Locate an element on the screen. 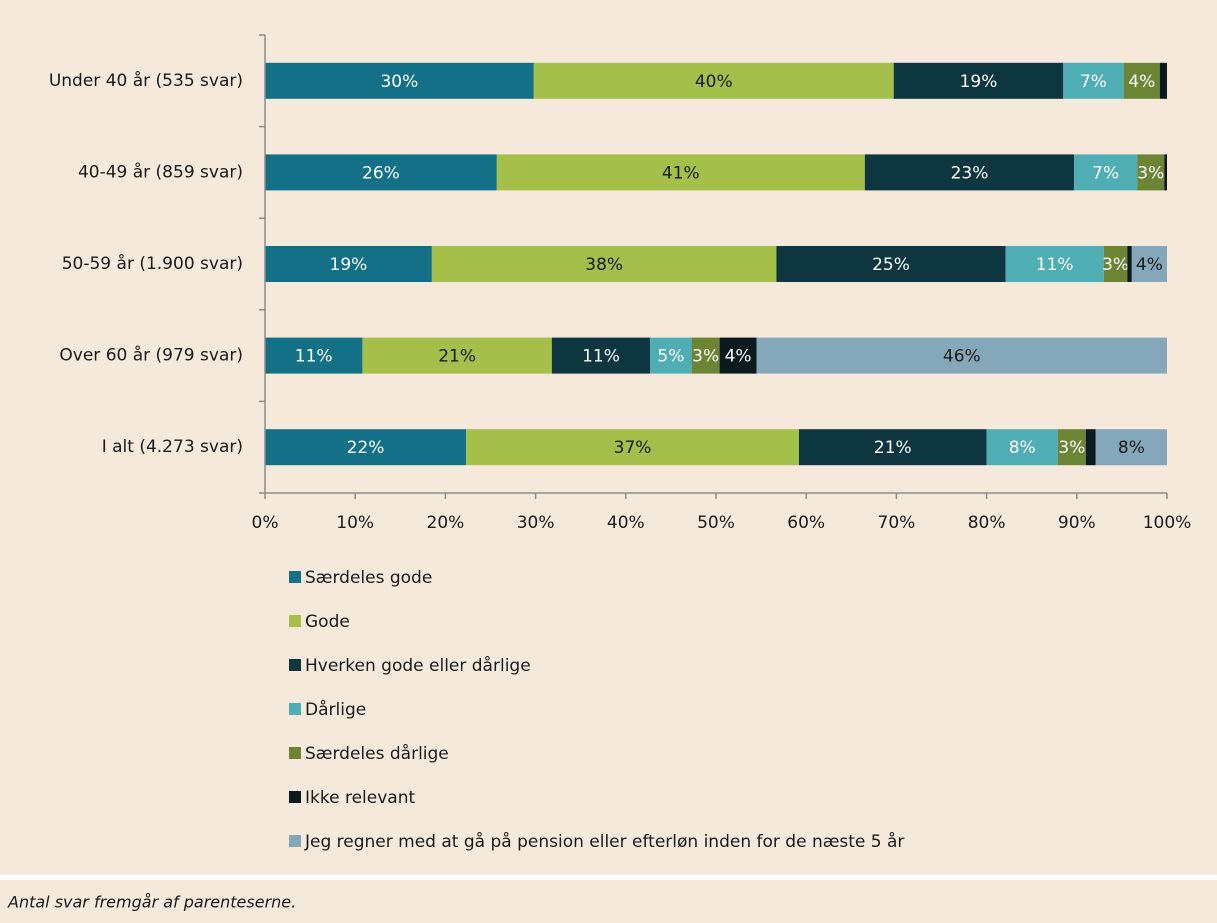 Image resolution: width=1217 pixels, height=923 pixels. y-tick-label: 50-59 år (1.900 svar) is located at coordinates (152, 263).